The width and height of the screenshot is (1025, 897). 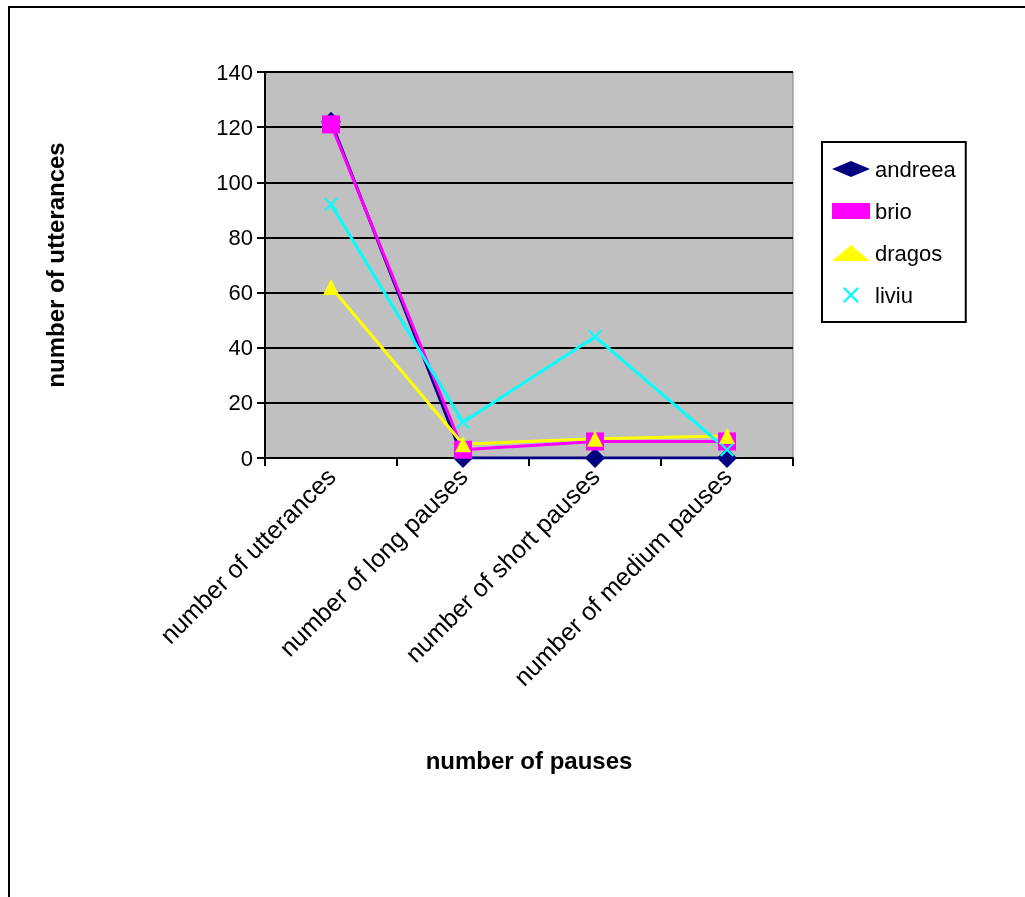 I want to click on y-tick-label: 120, so click(x=234, y=127).